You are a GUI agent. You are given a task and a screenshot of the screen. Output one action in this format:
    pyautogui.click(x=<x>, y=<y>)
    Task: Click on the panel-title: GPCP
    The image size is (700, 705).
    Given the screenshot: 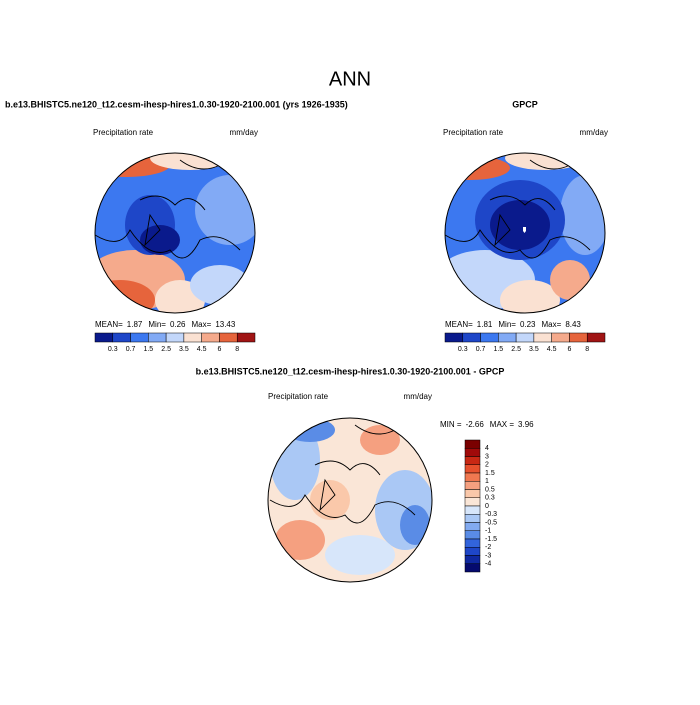 What is the action you would take?
    pyautogui.click(x=525, y=104)
    